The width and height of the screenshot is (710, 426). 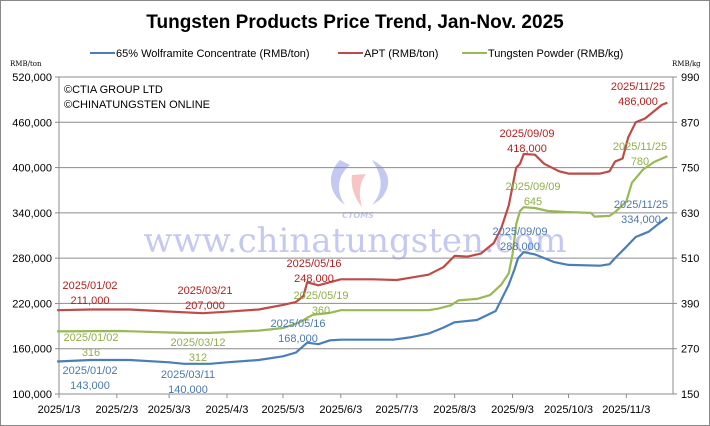 What do you see at coordinates (321, 311) in the screenshot?
I see `powder-annotation-value: 360` at bounding box center [321, 311].